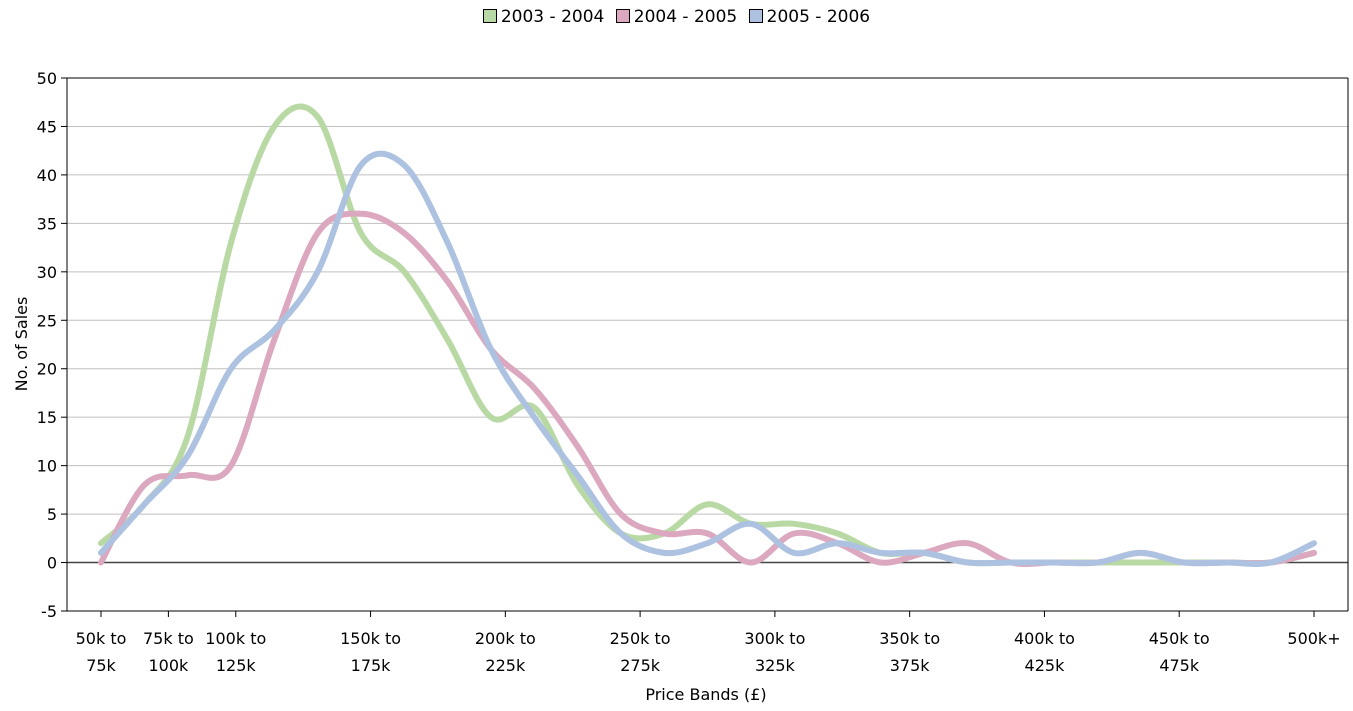 The height and width of the screenshot is (711, 1353). What do you see at coordinates (47, 272) in the screenshot?
I see `y-tick-label: 30` at bounding box center [47, 272].